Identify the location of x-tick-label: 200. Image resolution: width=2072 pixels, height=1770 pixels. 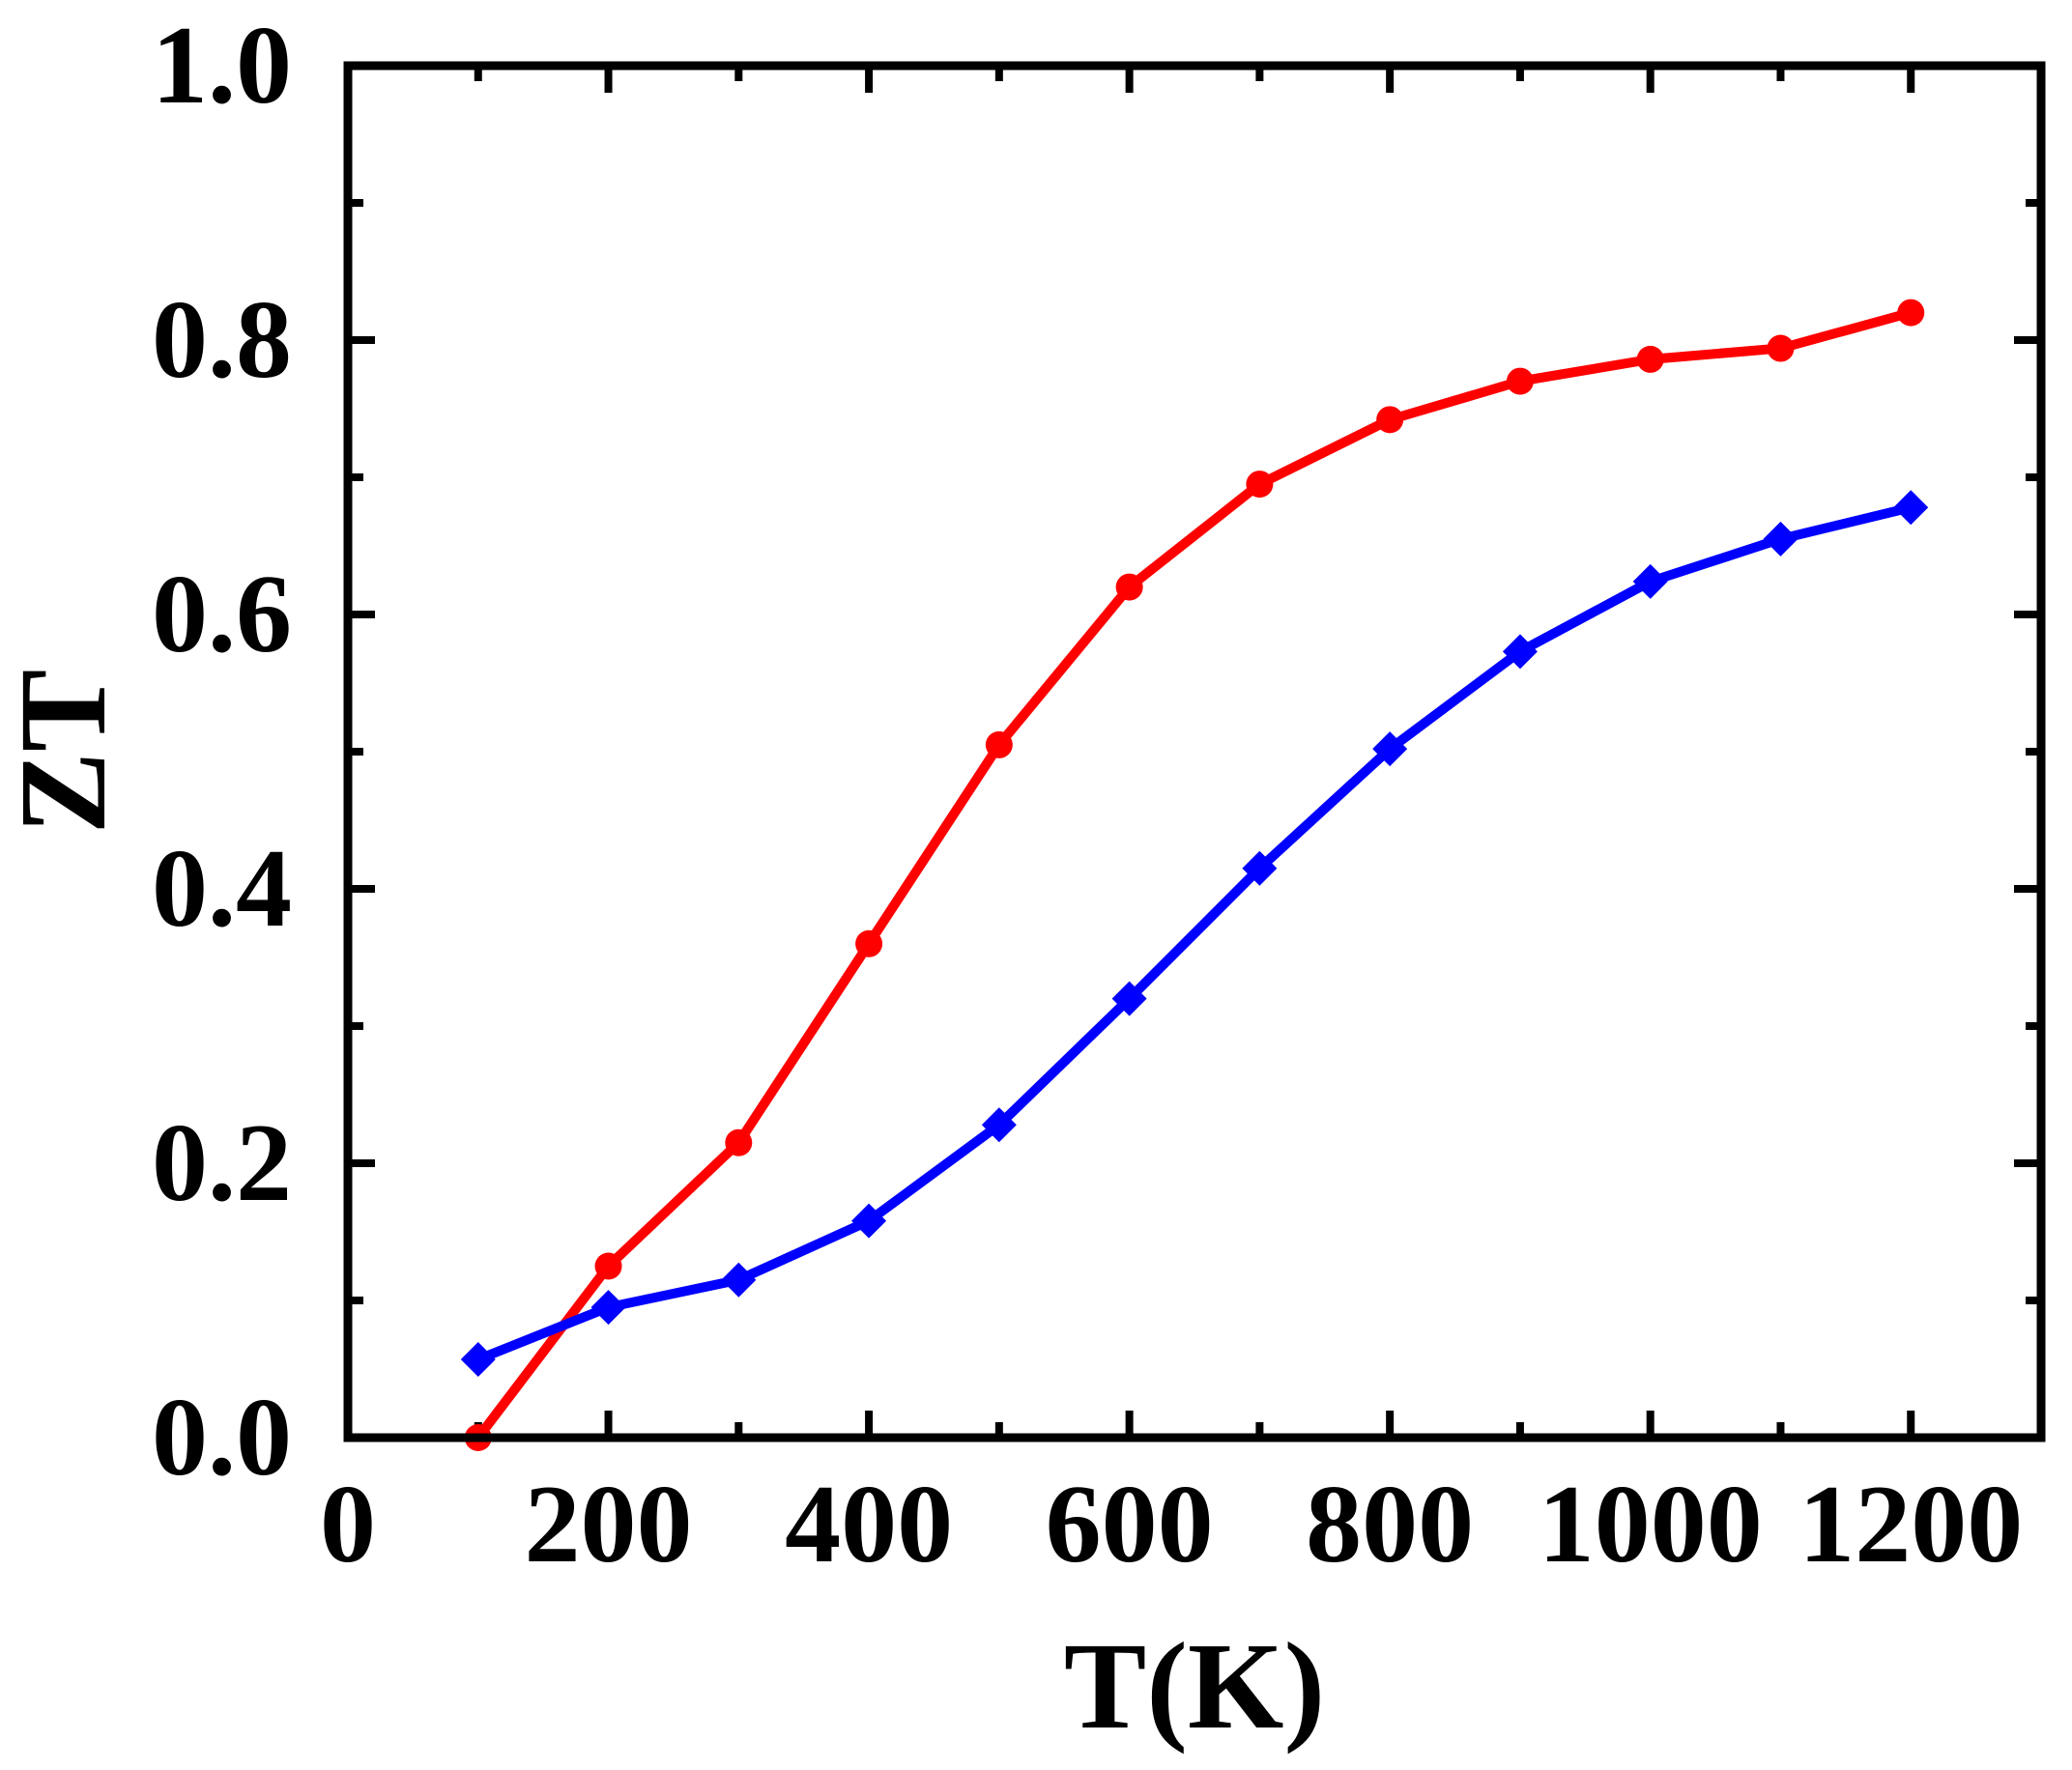
(609, 1524).